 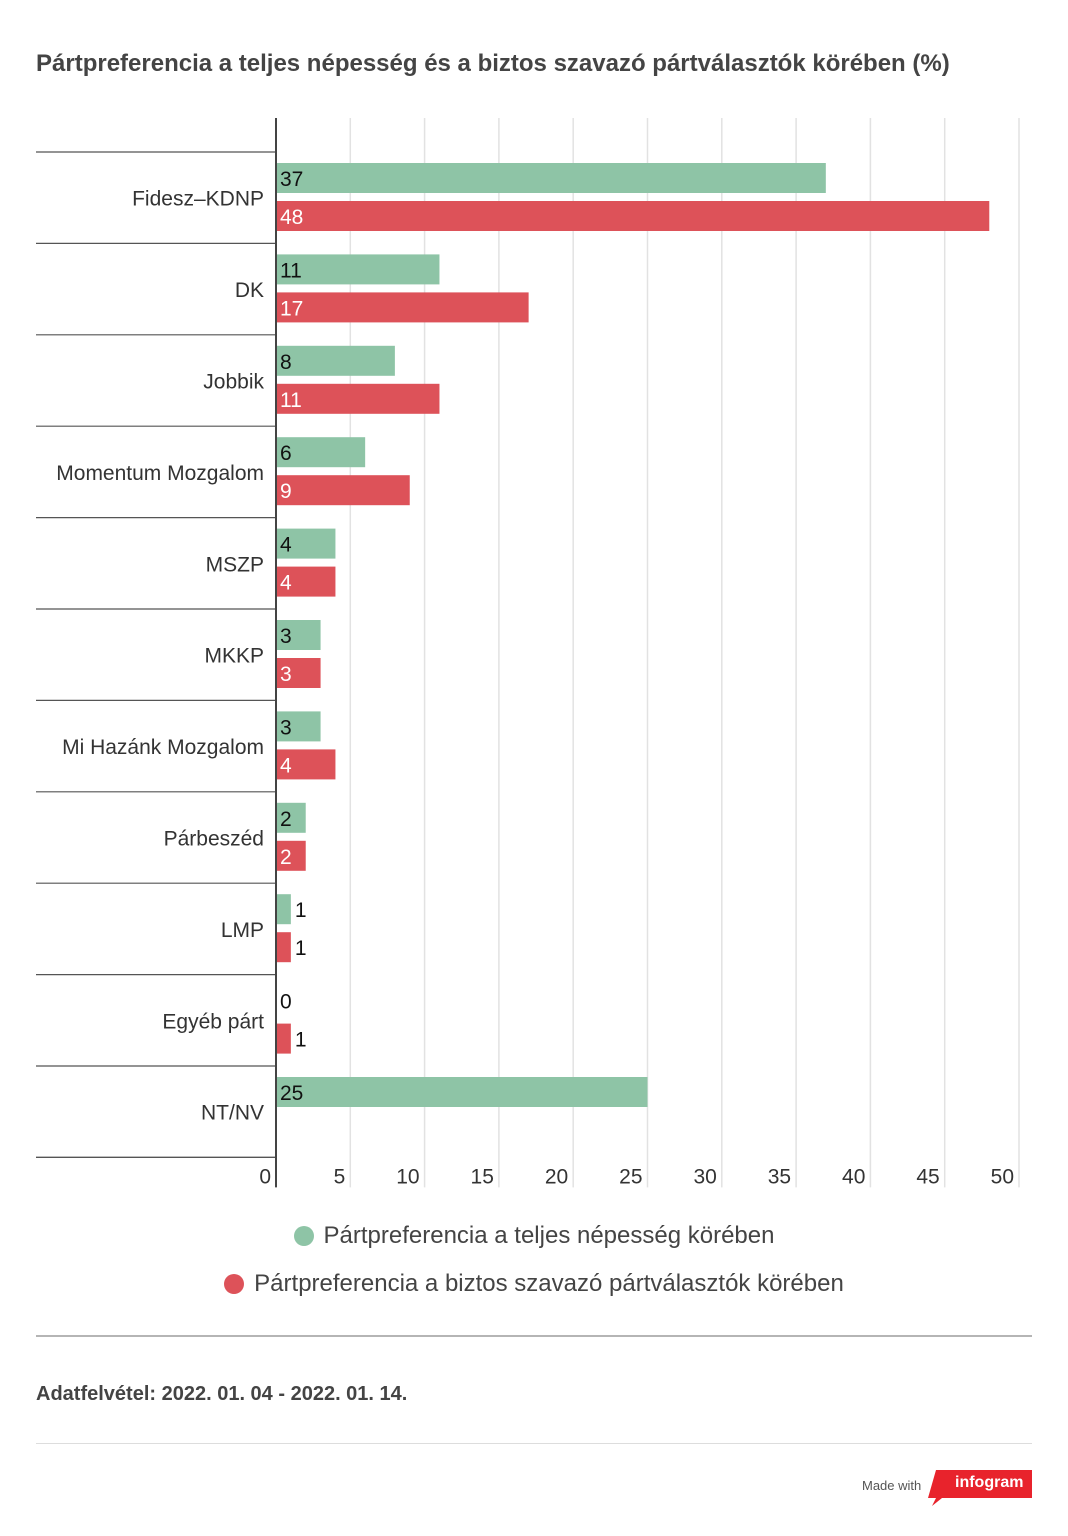 I want to click on x-tick-label: 30, so click(x=704, y=1176).